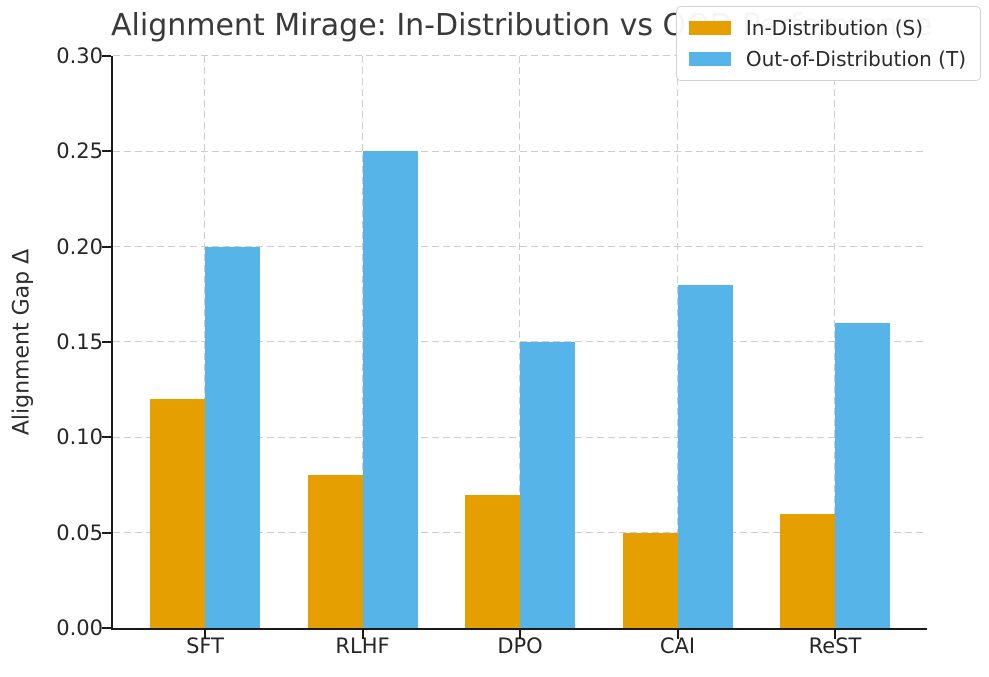 This screenshot has width=989, height=677. What do you see at coordinates (106, 151) in the screenshot?
I see `y-tick-mark-0.25` at bounding box center [106, 151].